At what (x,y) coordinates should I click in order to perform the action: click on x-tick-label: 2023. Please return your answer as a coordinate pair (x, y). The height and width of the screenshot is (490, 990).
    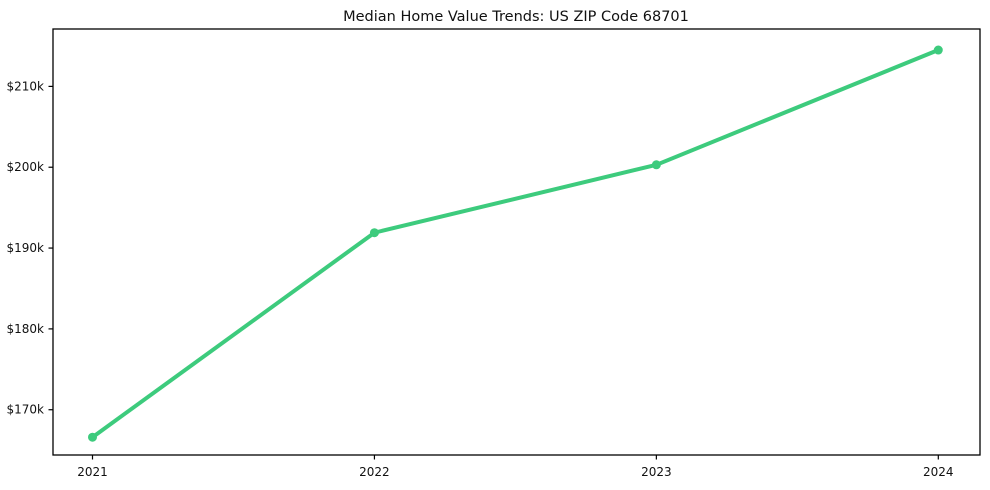
    Looking at the image, I should click on (656, 472).